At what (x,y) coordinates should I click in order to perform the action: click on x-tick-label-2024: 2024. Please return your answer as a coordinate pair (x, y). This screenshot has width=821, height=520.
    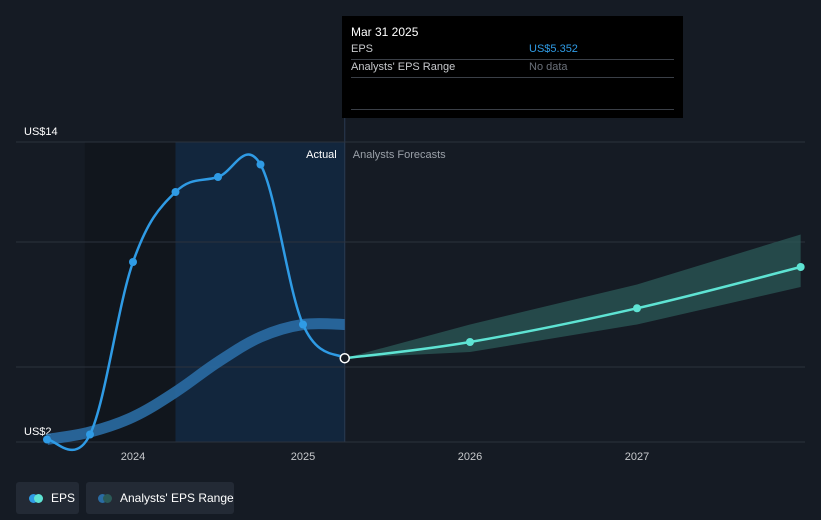
    Looking at the image, I should click on (133, 457).